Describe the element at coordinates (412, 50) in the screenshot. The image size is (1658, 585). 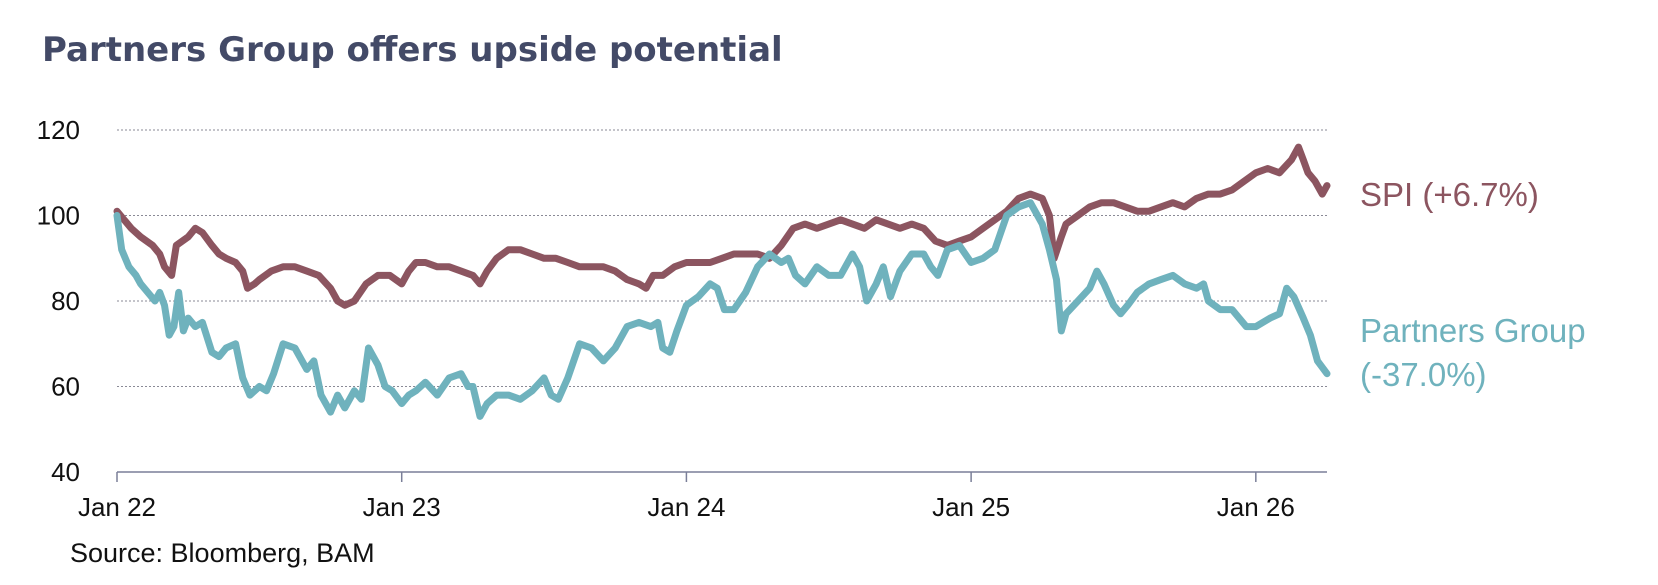
I see `chart-title: Partners Group offers upside potential` at that location.